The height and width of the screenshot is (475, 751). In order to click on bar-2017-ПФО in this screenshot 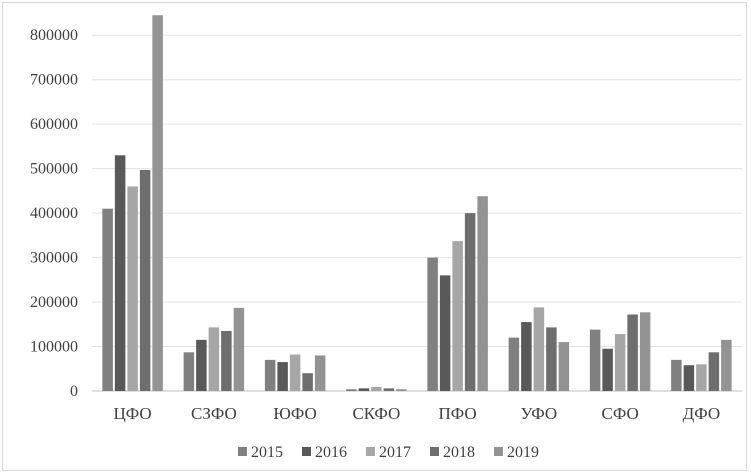, I will do `click(457, 316)`.